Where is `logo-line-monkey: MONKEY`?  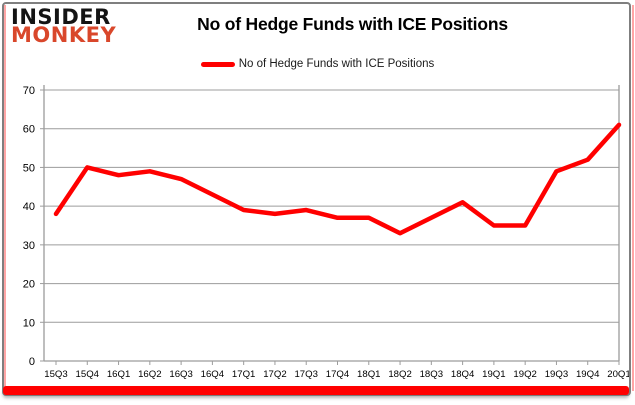
logo-line-monkey: MONKEY is located at coordinates (64, 34).